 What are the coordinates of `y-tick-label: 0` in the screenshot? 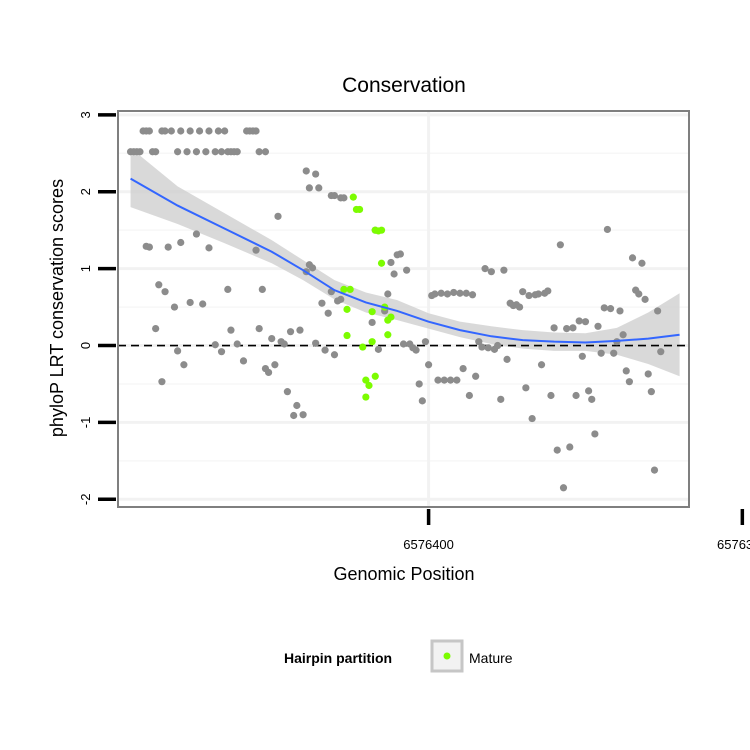 It's located at (85, 345).